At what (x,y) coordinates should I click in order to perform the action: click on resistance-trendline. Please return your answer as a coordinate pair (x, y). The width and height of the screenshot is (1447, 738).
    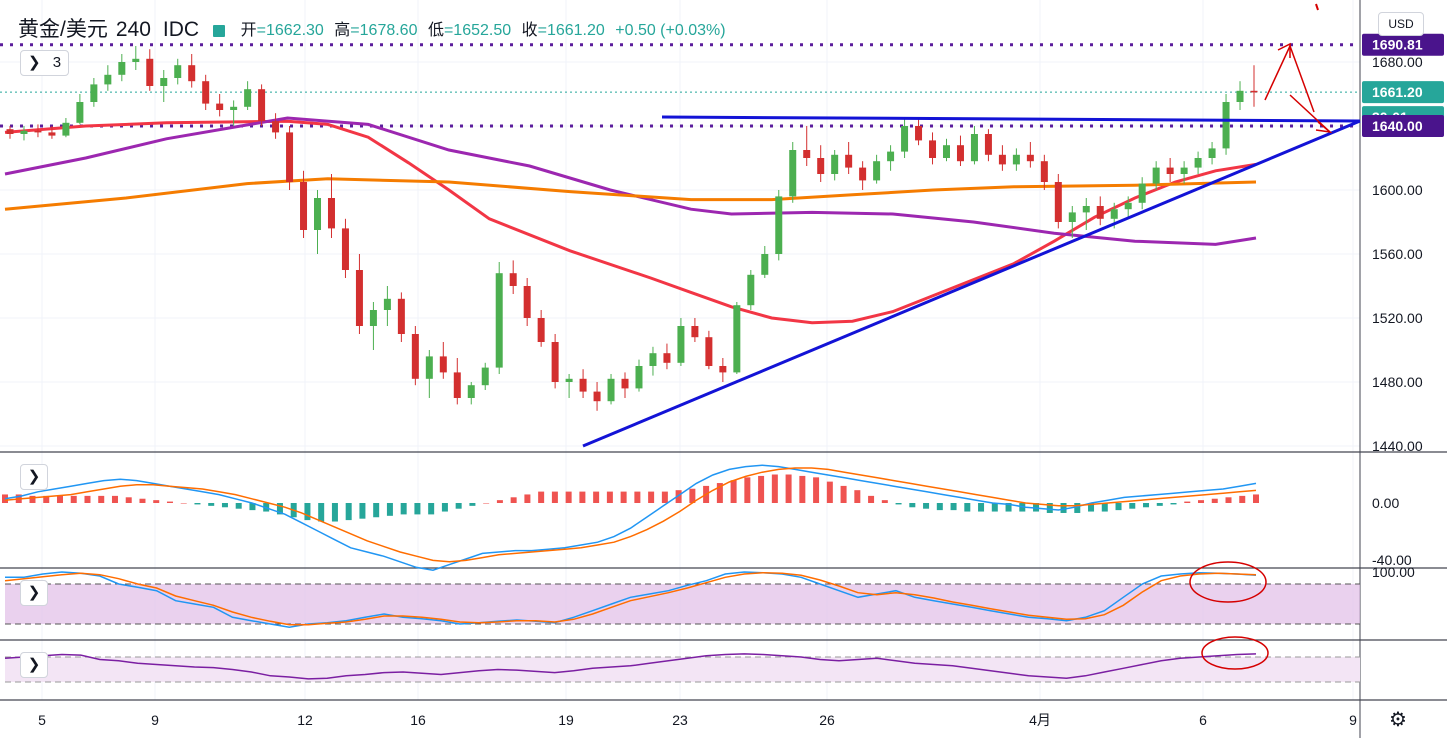
    Looking at the image, I should click on (1011, 119).